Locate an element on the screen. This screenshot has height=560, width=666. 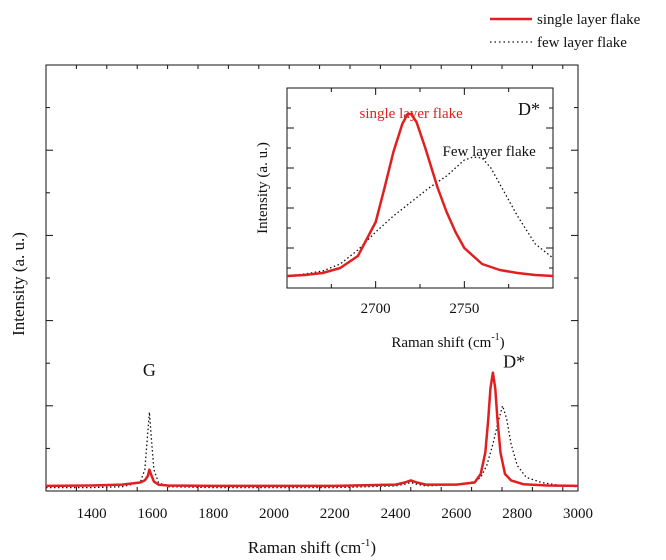
legend-label-single-layer: single layer flake is located at coordinates (589, 20).